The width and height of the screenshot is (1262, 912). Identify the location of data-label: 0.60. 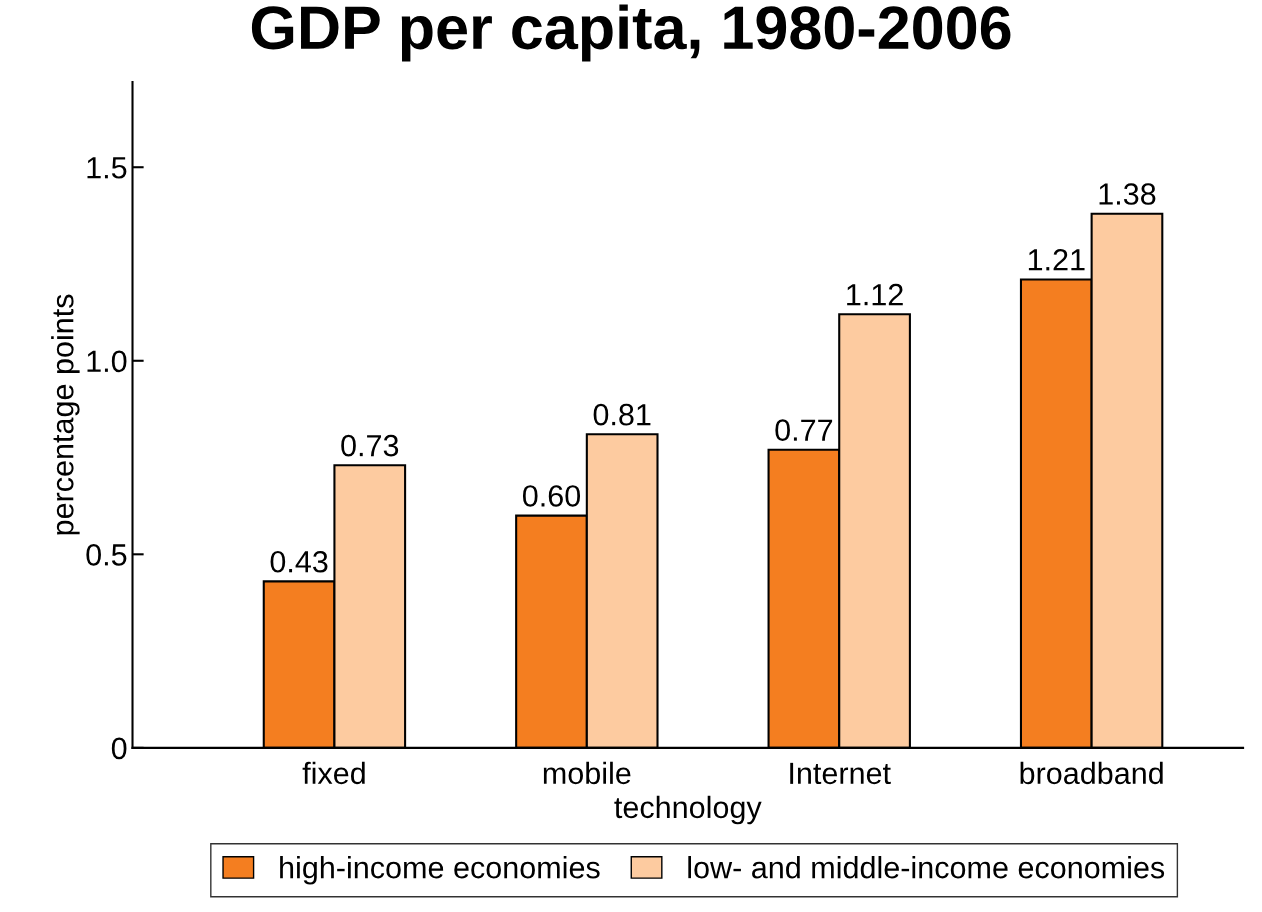
(551, 496).